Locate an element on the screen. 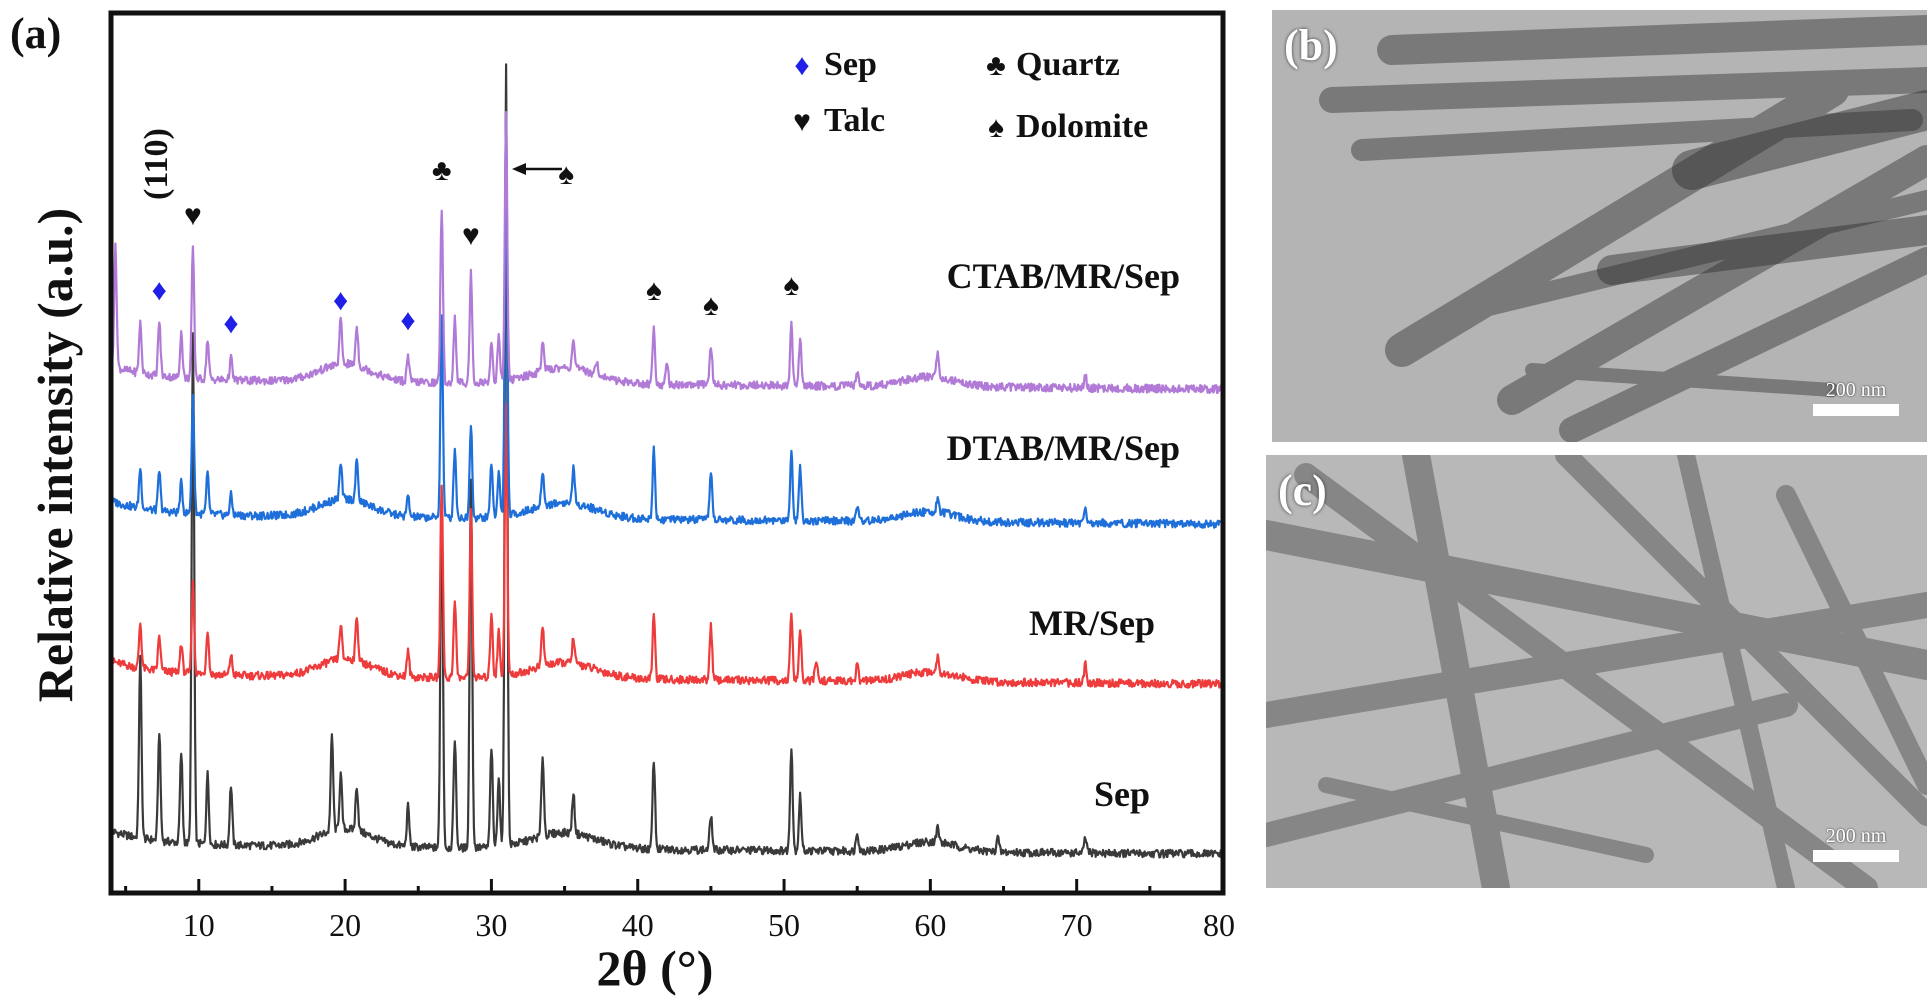 Image resolution: width=1930 pixels, height=1000 pixels. plane-110-label: (110) is located at coordinates (156, 164).